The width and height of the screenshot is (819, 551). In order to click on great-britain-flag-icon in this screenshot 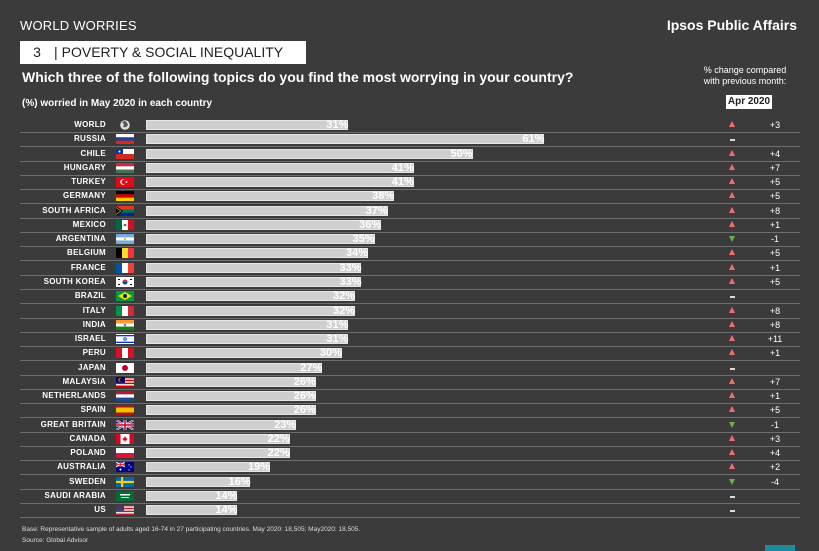, I will do `click(125, 424)`.